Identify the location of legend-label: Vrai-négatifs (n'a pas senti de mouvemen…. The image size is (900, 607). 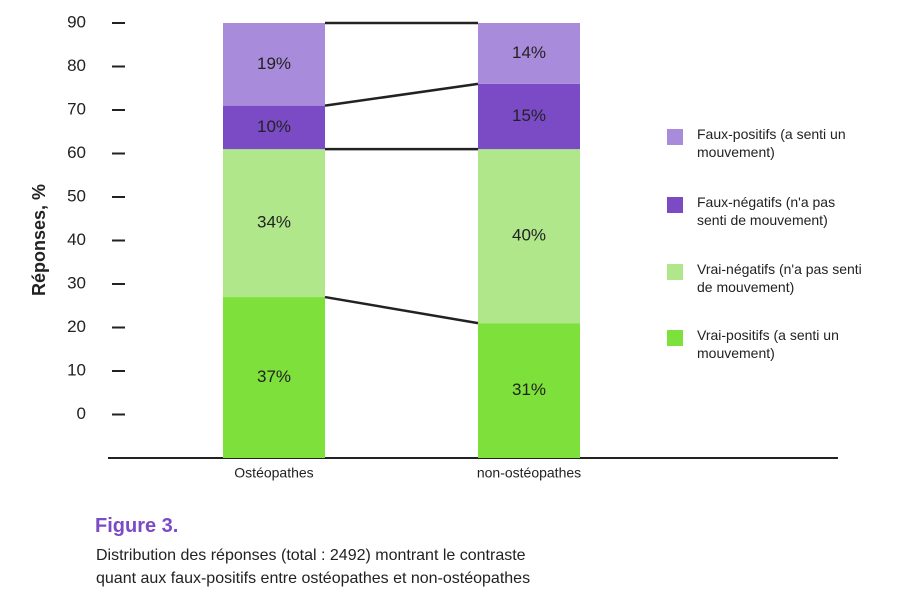
(779, 278).